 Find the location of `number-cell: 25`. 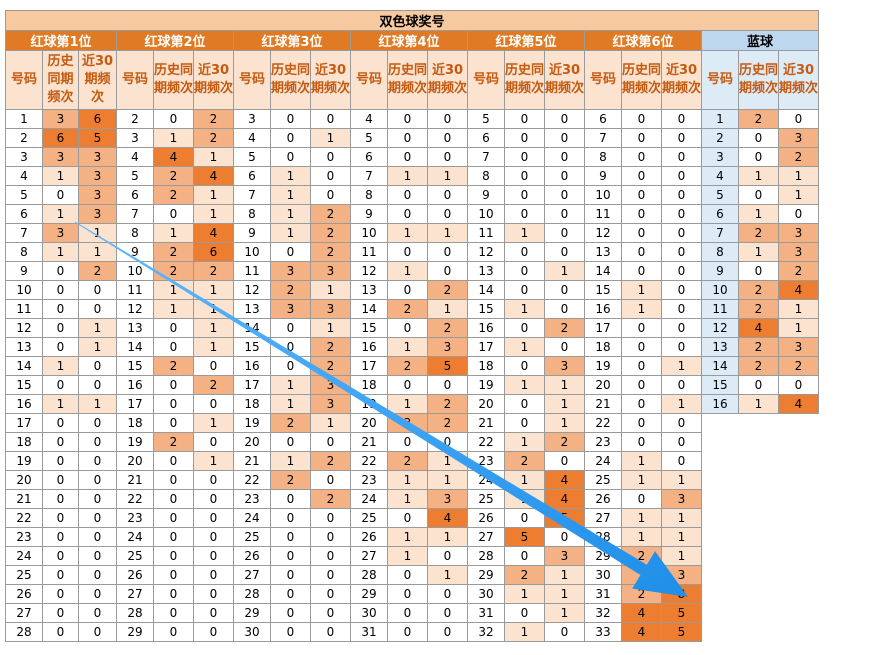

number-cell: 25 is located at coordinates (135, 556).